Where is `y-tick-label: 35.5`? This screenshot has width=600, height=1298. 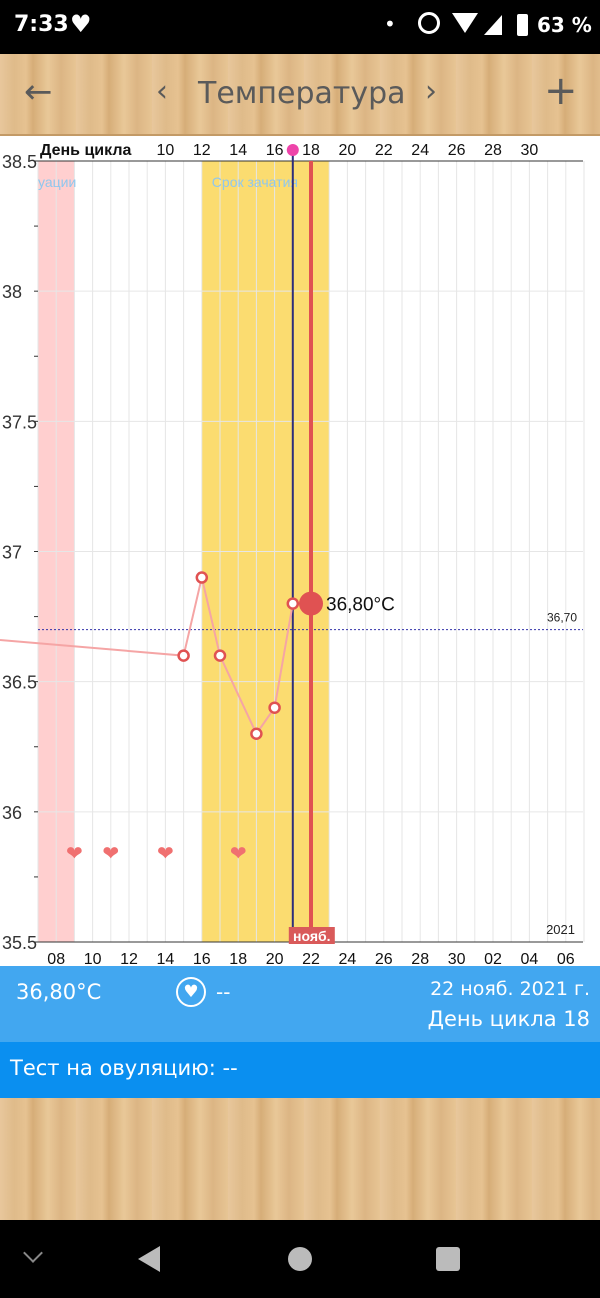 y-tick-label: 35.5 is located at coordinates (19, 943).